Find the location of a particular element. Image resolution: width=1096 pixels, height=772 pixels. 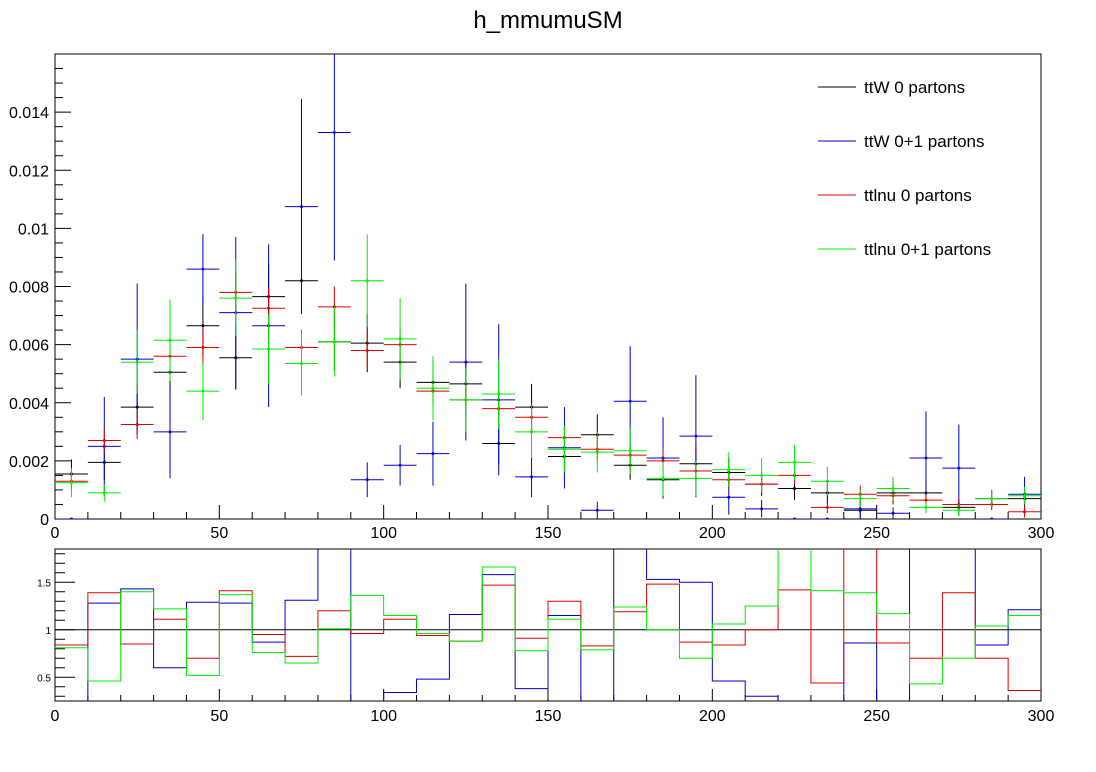

x-tick-label: 200 is located at coordinates (712, 533).